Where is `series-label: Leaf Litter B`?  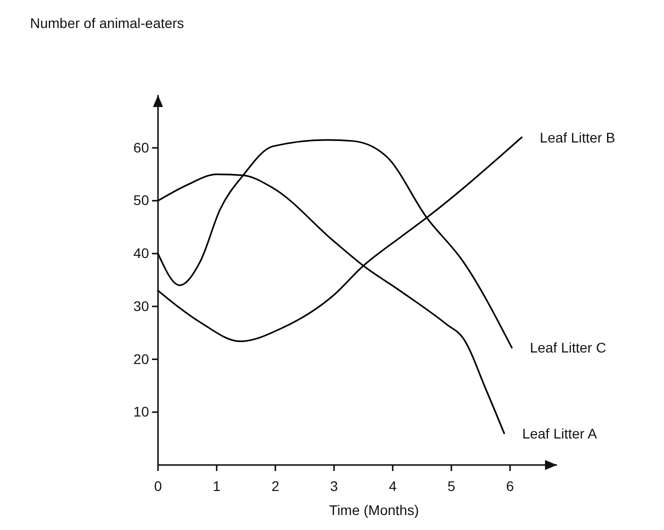
series-label: Leaf Litter B is located at coordinates (578, 137).